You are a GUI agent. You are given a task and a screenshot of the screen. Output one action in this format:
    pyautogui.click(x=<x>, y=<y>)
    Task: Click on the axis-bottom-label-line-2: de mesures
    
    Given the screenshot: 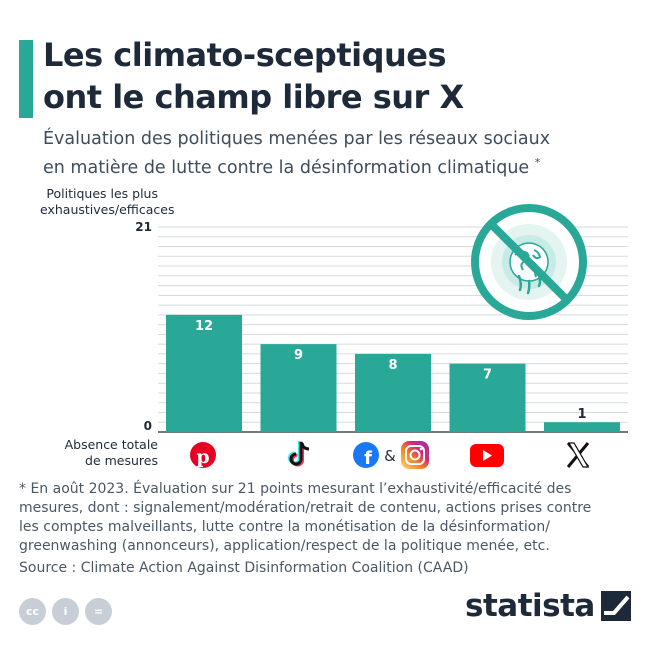 What is the action you would take?
    pyautogui.click(x=121, y=460)
    